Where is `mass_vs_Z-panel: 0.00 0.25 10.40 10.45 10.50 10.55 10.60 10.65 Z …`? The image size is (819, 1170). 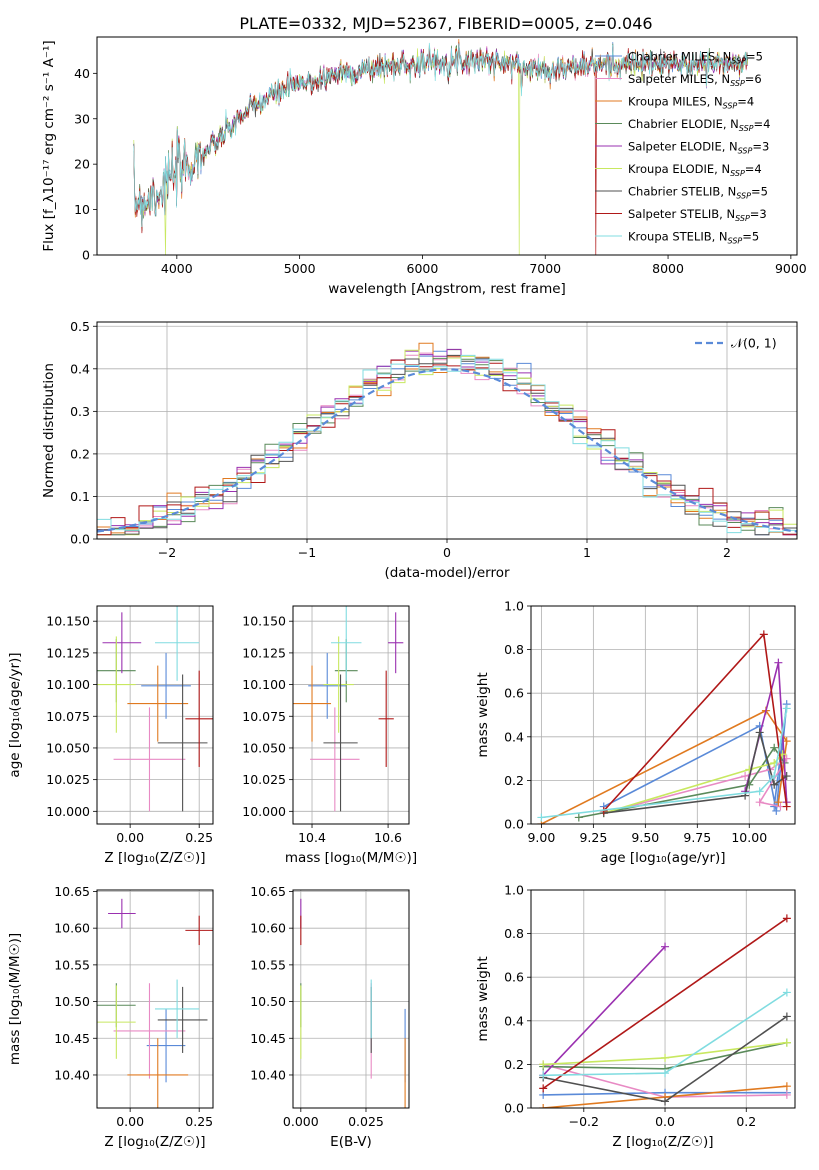
mass_vs_Z-panel: 0.00 0.25 10.40 10.45 10.50 10.55 10.60 10.65 Z … is located at coordinates (110, 1017).